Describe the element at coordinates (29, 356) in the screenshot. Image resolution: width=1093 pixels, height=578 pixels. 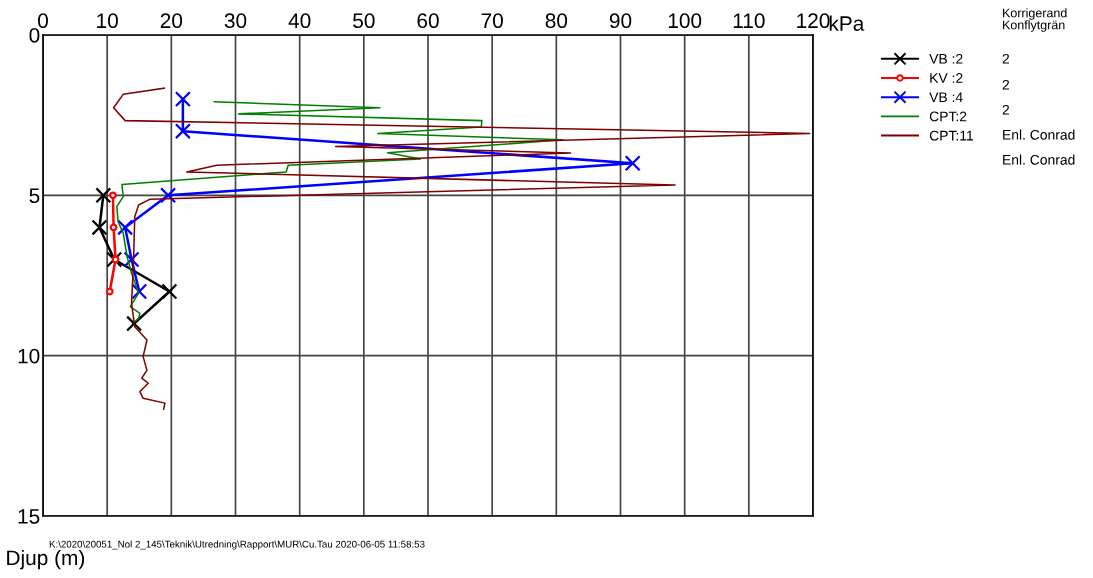
I see `y-tick-label: 10` at that location.